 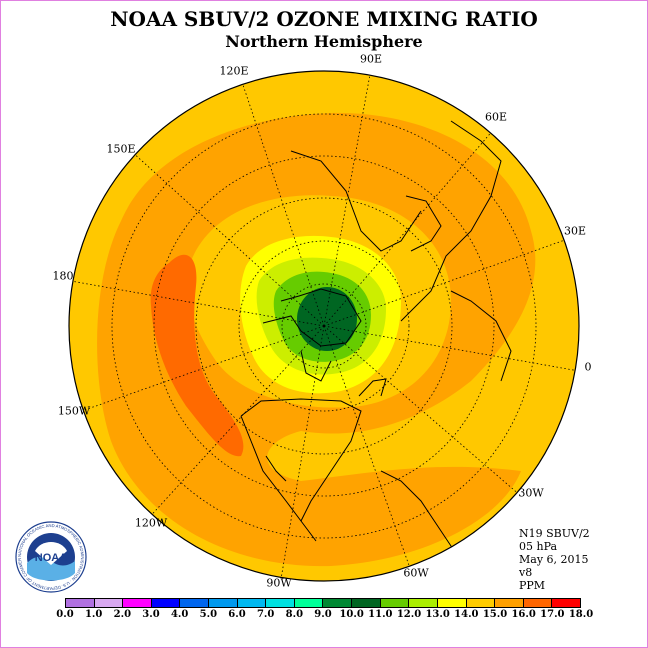 I want to click on info-version: v8, so click(x=526, y=572).